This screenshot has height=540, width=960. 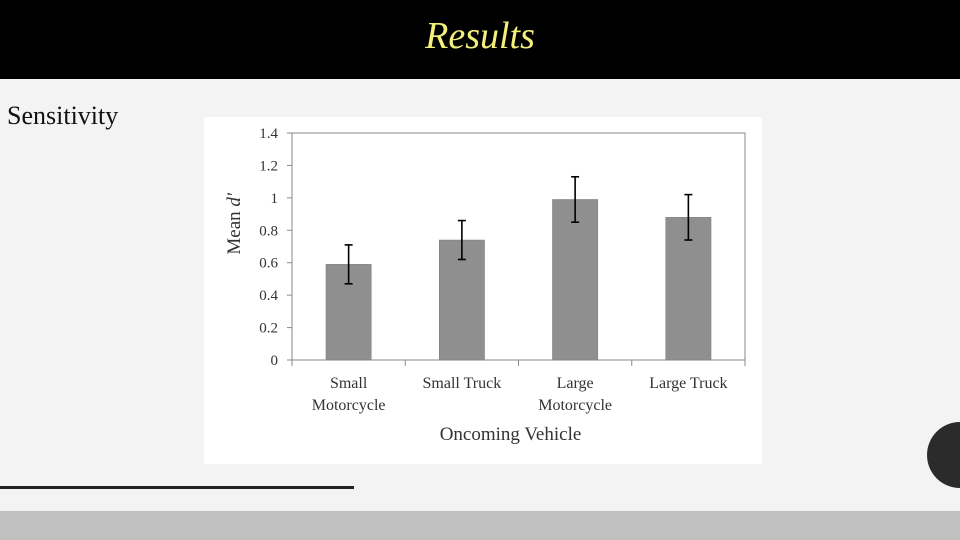 I want to click on x-category-label: Large Truck, so click(x=688, y=383).